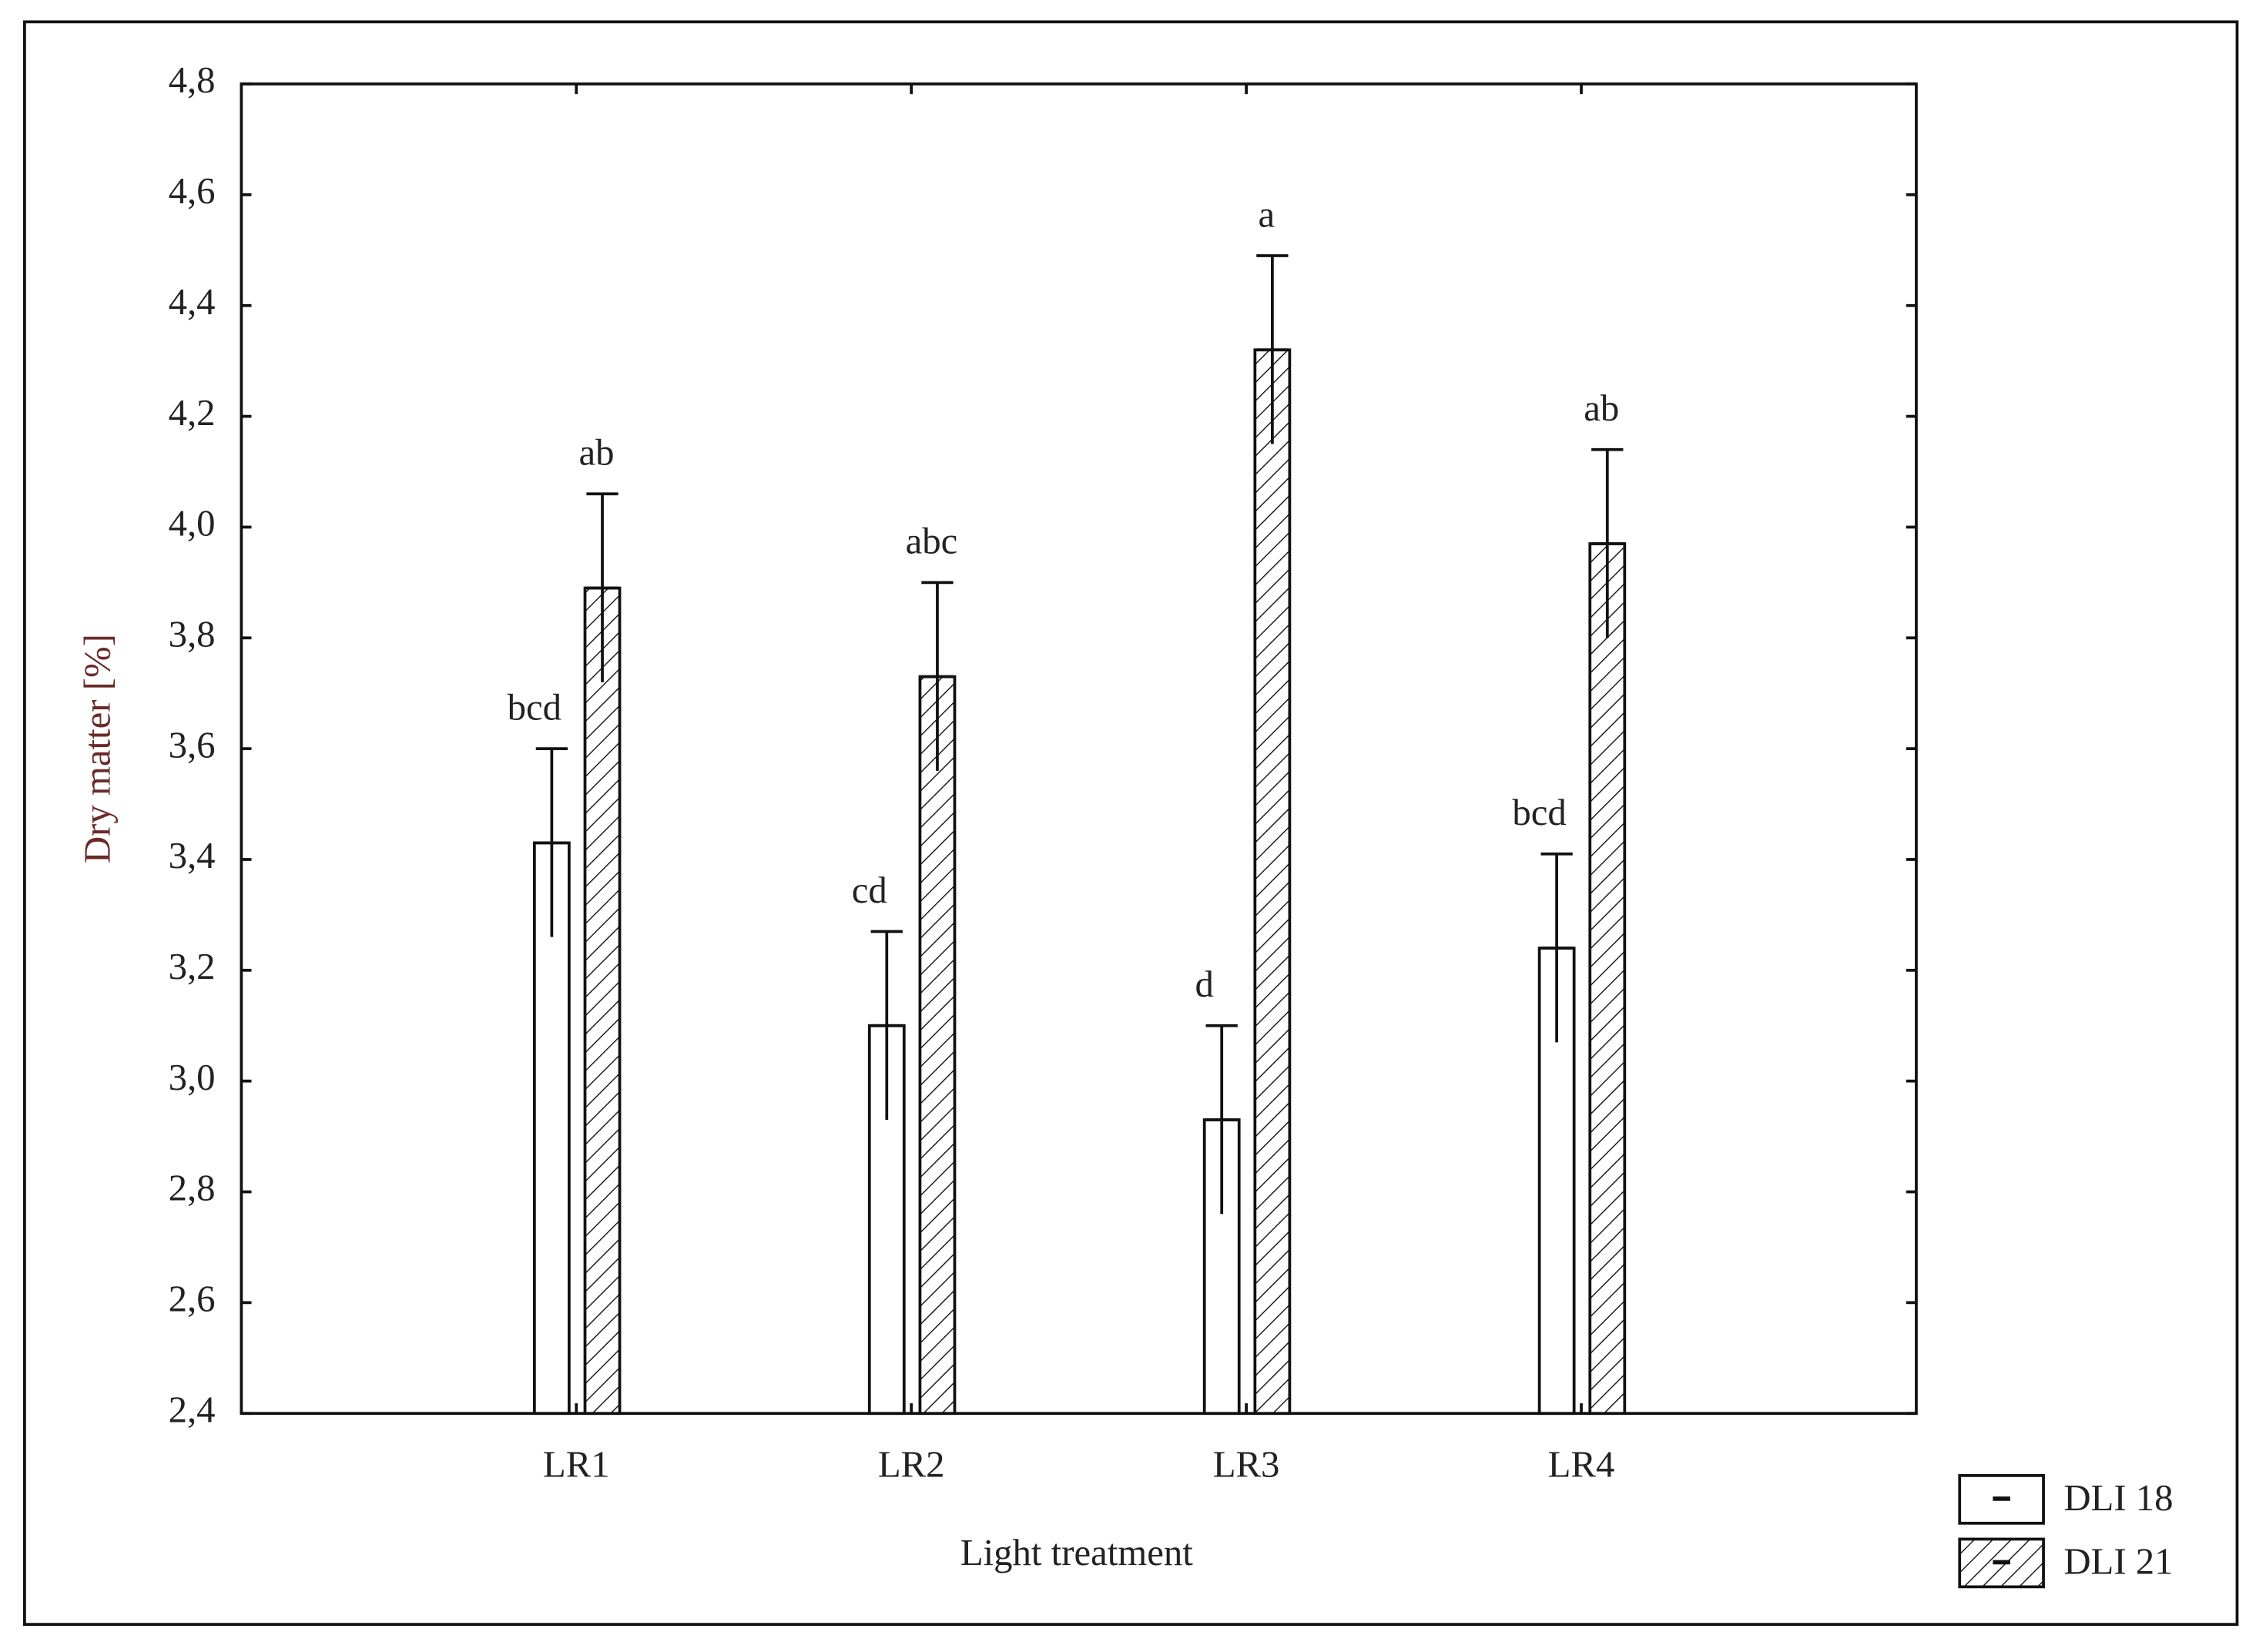  What do you see at coordinates (98, 748) in the screenshot?
I see `y-axis-label: Dry matter [%]` at bounding box center [98, 748].